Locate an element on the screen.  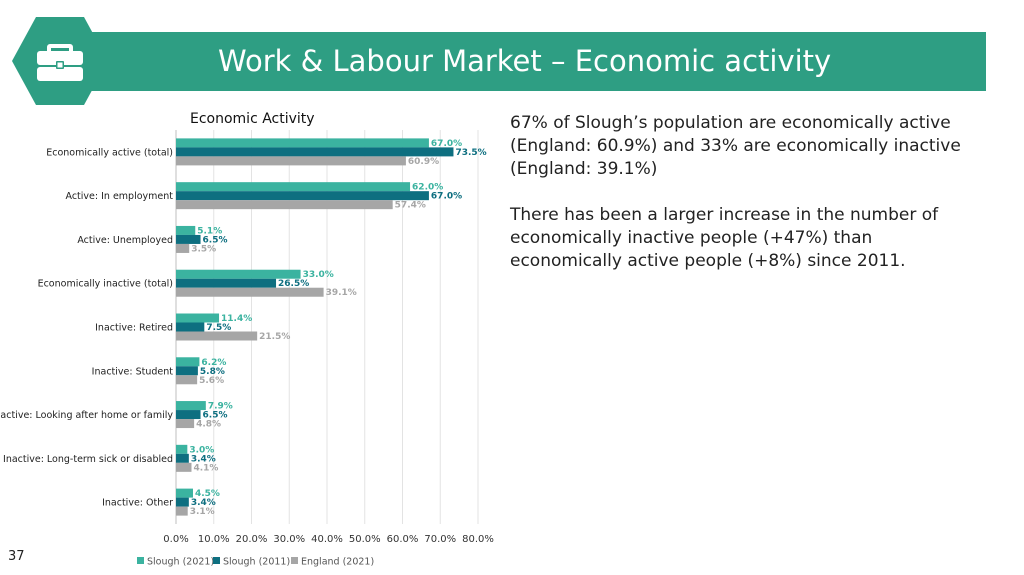
data-label: 21.5% is located at coordinates (274, 337).